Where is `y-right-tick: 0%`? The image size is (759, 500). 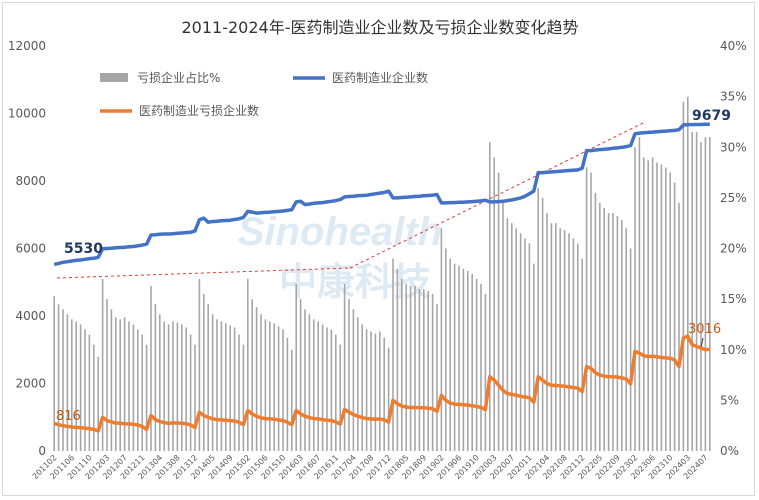
y-right-tick: 0% is located at coordinates (729, 451).